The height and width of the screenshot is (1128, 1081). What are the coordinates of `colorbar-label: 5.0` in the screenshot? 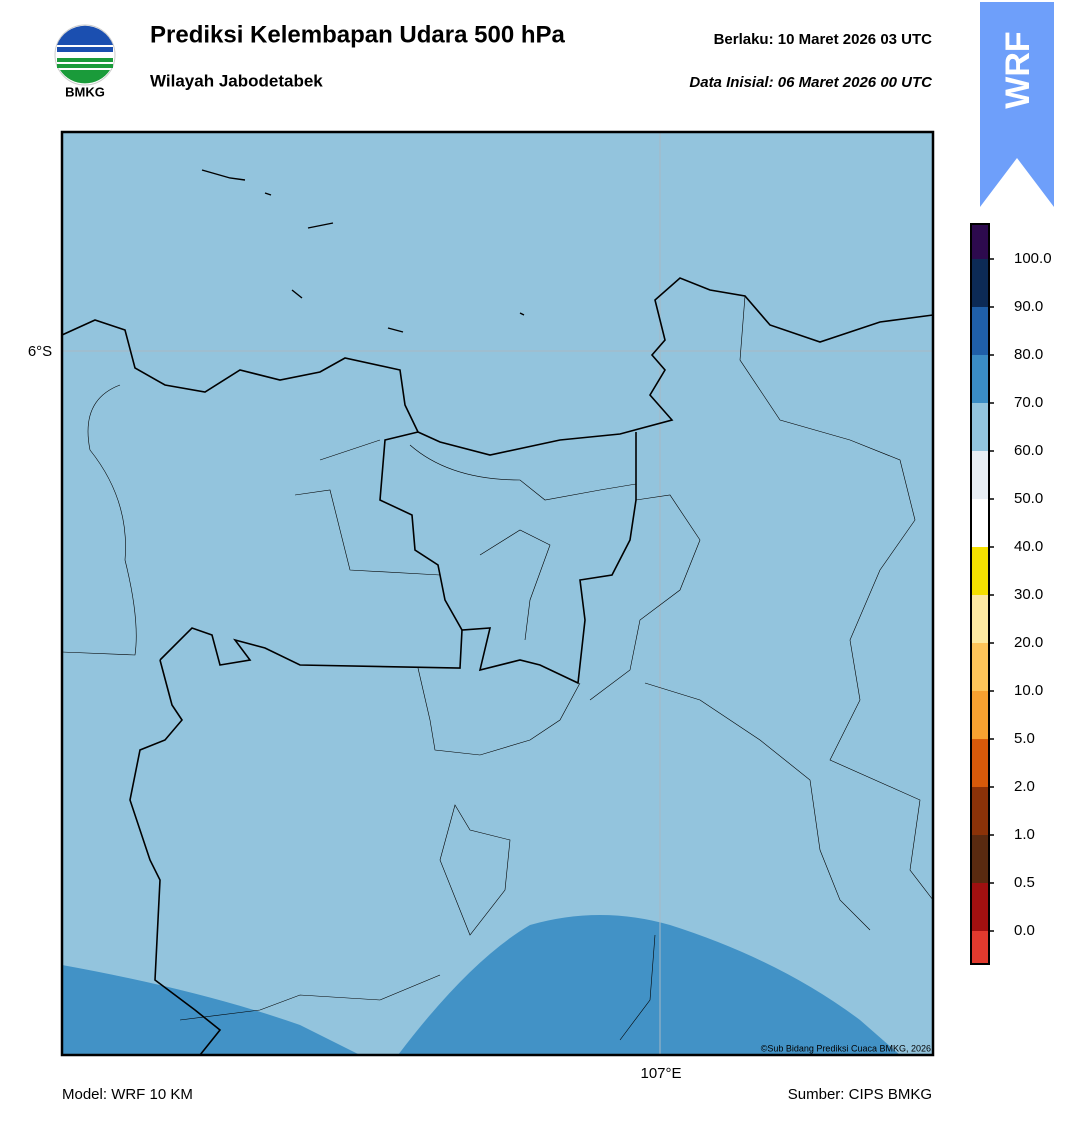 It's located at (1024, 738).